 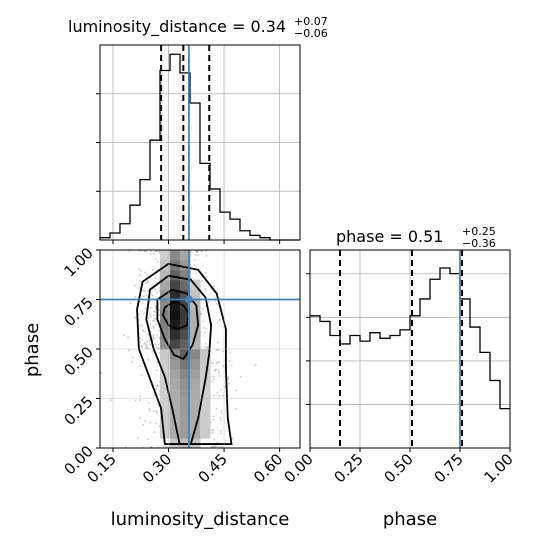 What do you see at coordinates (416, 237) in the screenshot?
I see `title-phase: phase = 0.51 +0.25 −0.36` at bounding box center [416, 237].